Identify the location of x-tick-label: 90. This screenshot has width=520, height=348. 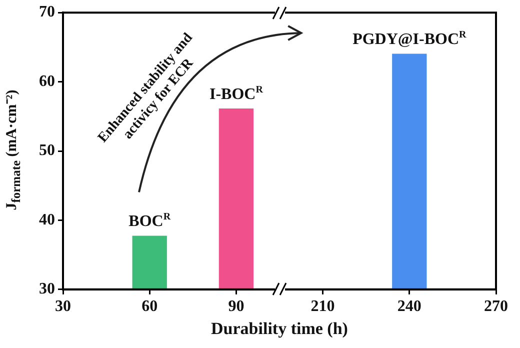
(236, 307).